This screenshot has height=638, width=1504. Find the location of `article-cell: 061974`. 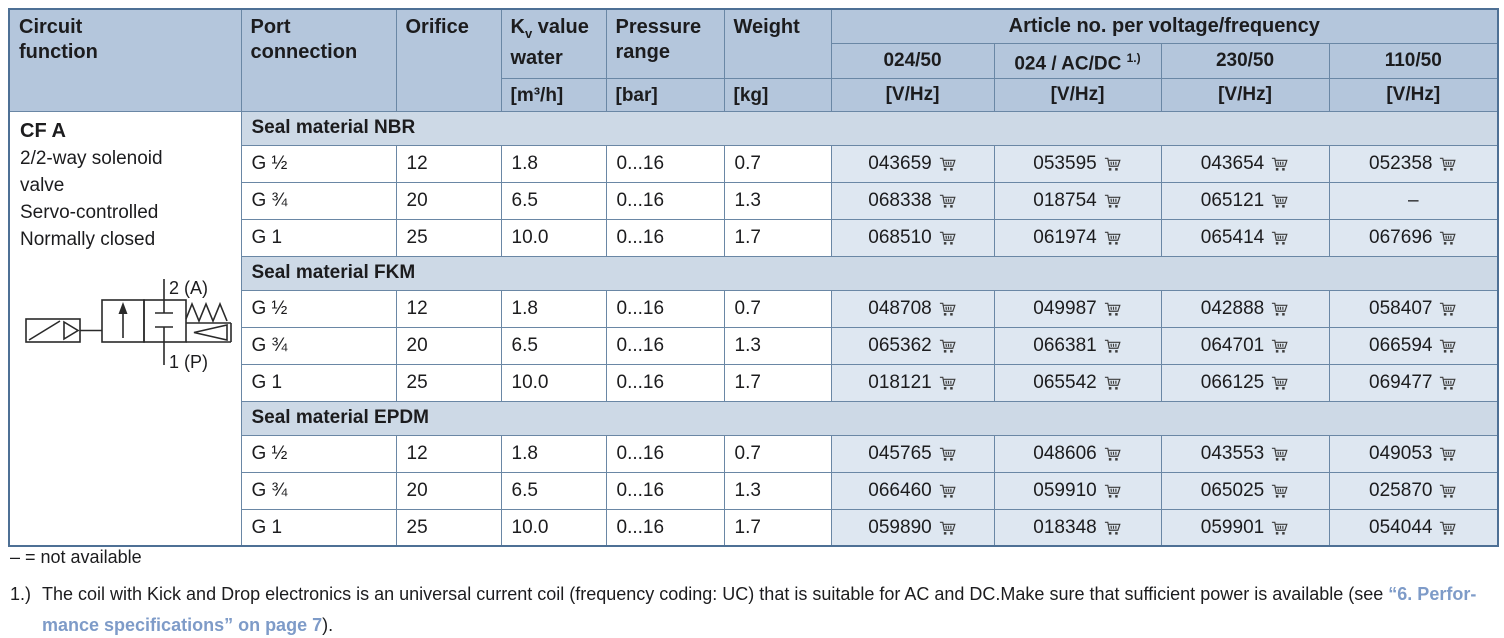

article-cell: 061974 is located at coordinates (1077, 237).